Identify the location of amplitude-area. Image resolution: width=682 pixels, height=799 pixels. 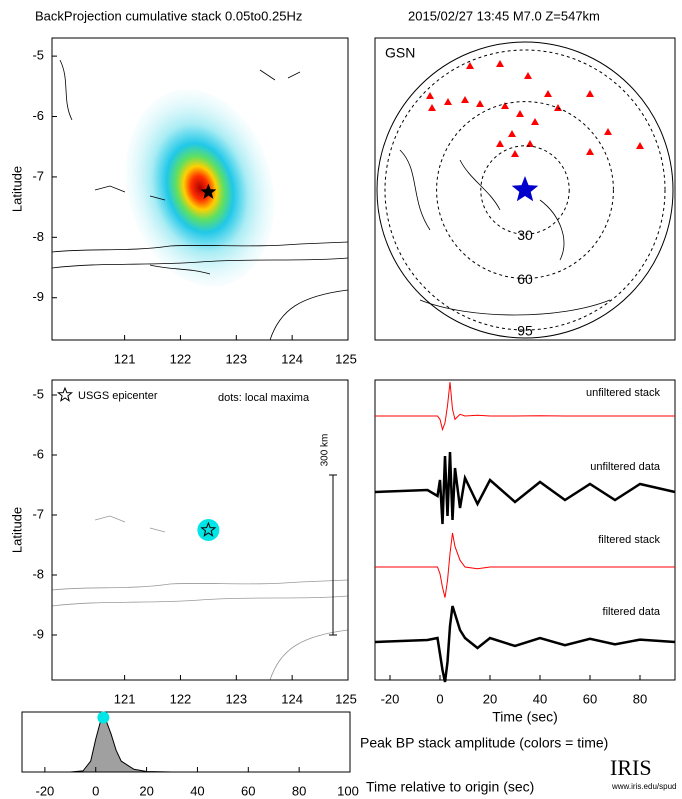
(186, 744).